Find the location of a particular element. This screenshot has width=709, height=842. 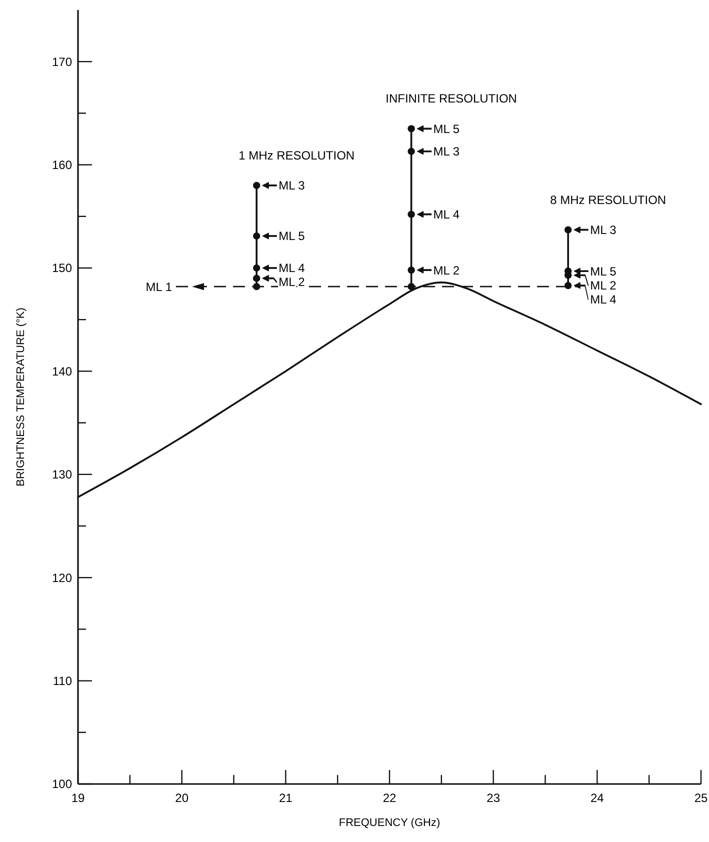

x-tick-label: 24 is located at coordinates (597, 798).